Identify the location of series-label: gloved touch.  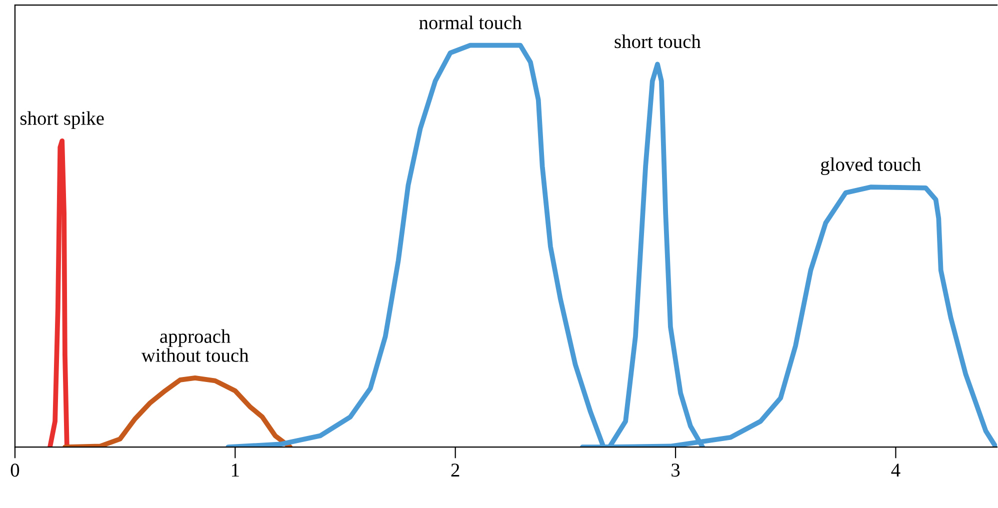
(870, 166).